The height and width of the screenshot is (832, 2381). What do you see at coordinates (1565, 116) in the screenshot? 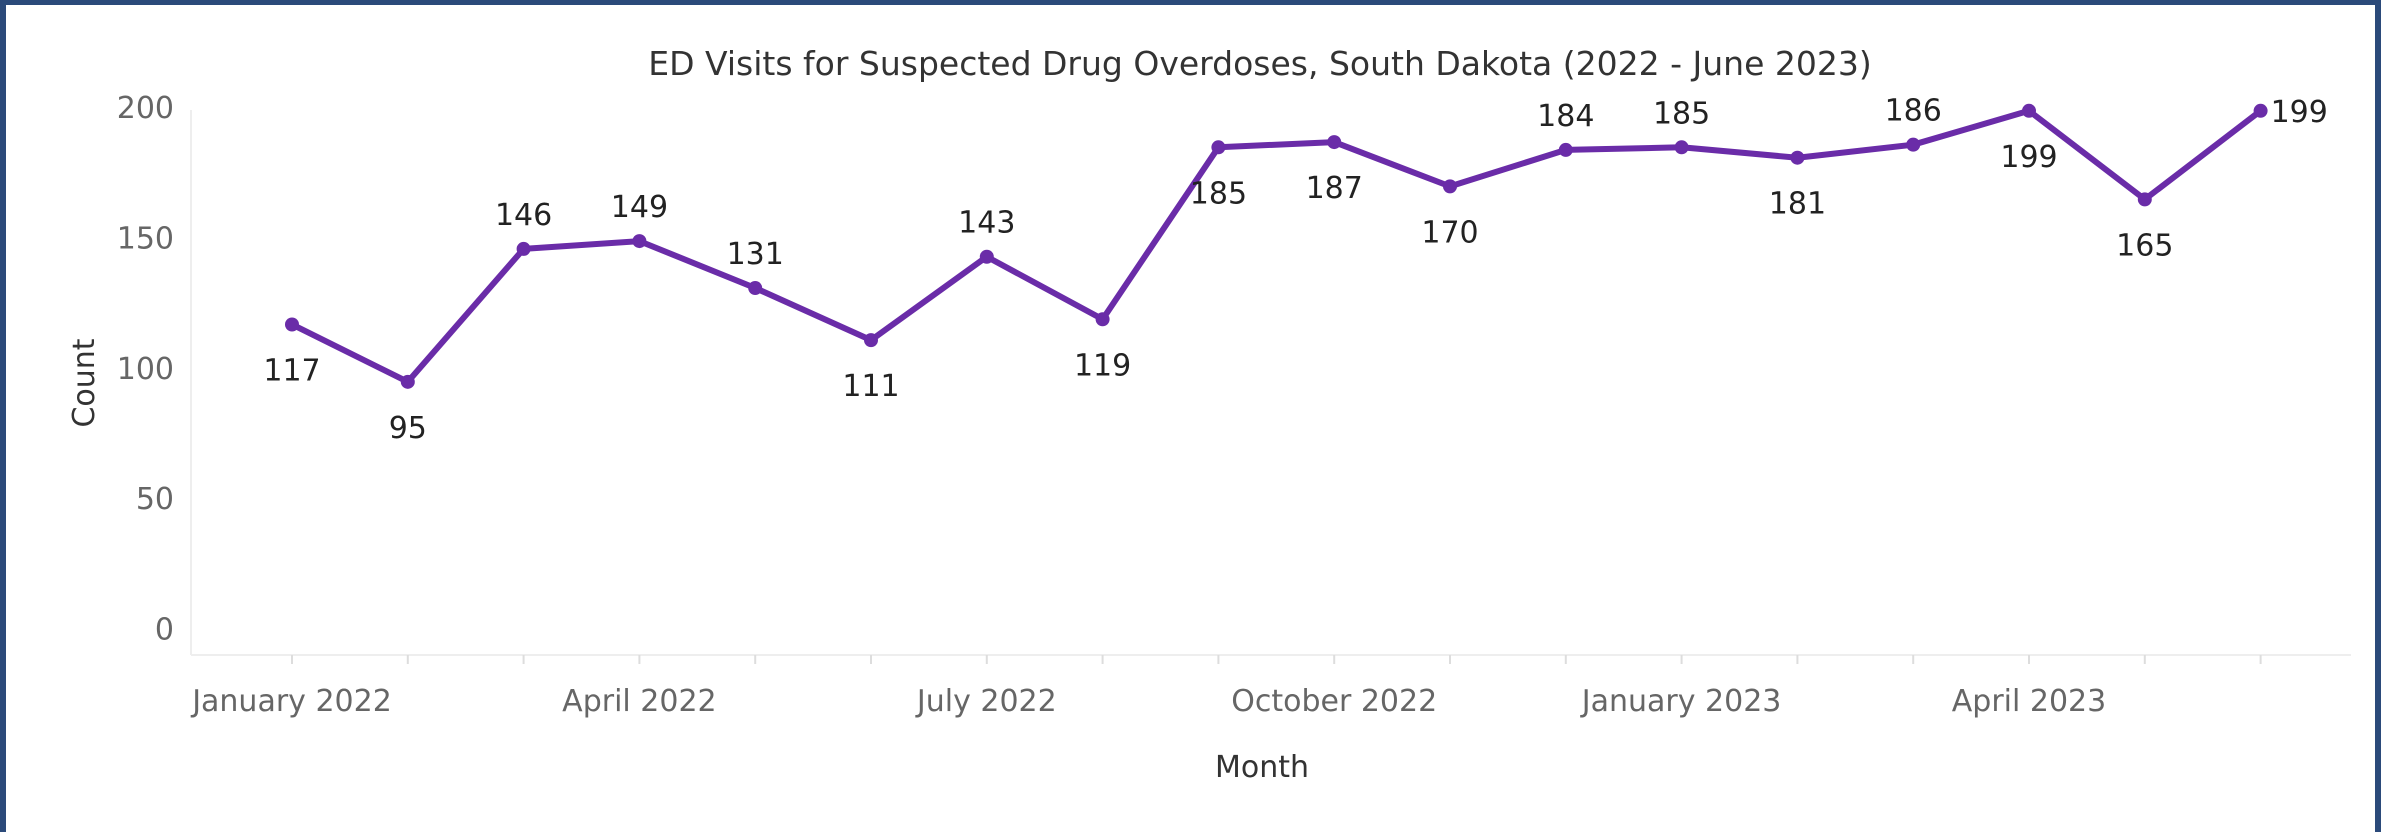
I see `data-label: 184` at bounding box center [1565, 116].